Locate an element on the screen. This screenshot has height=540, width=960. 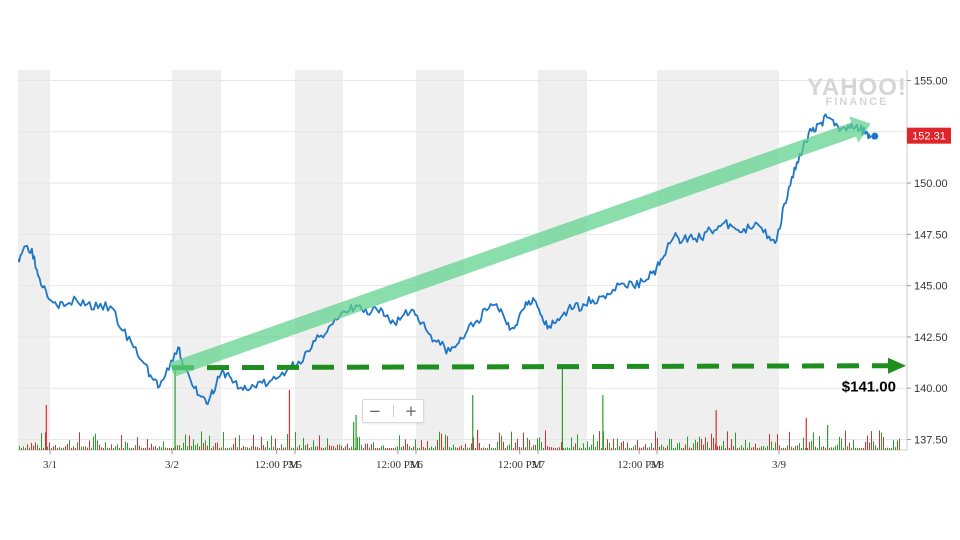
zoom-out-button: − is located at coordinates (375, 410).